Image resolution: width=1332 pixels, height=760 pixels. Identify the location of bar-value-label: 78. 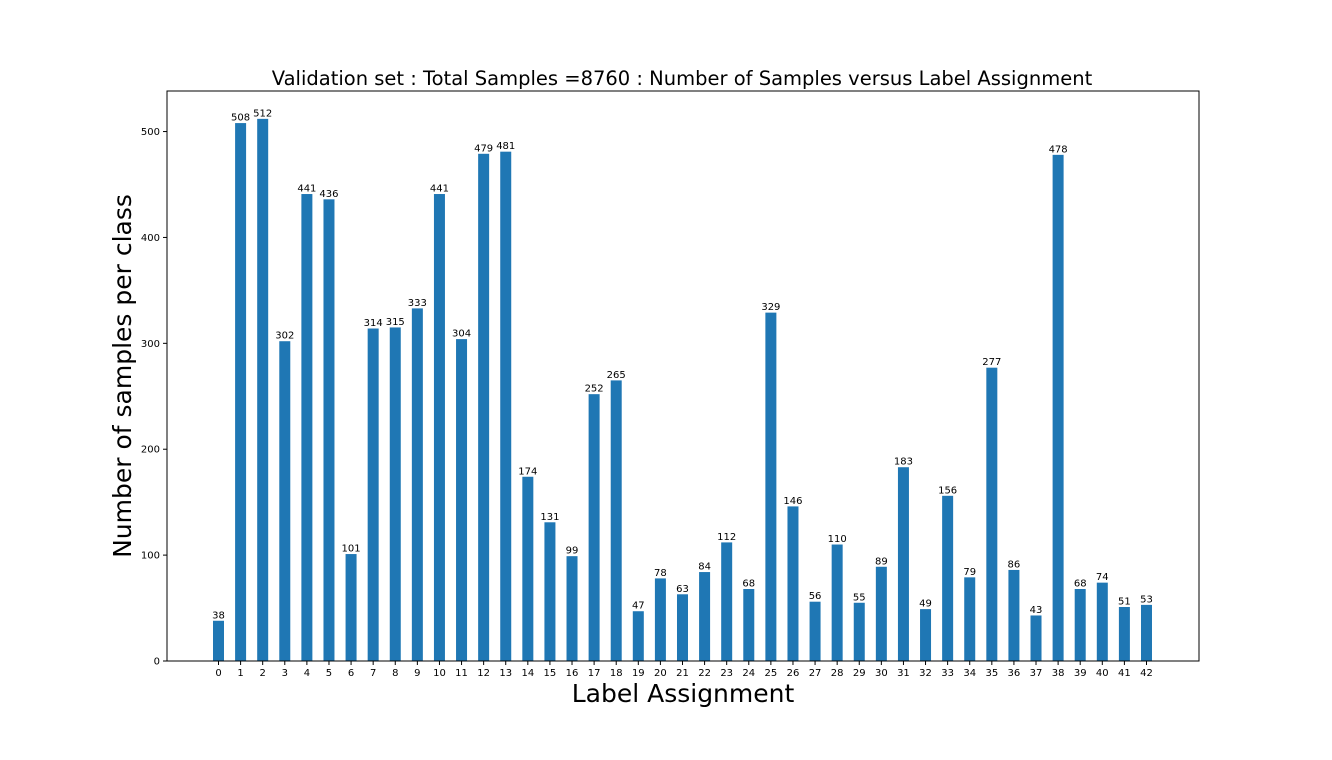
(660, 573).